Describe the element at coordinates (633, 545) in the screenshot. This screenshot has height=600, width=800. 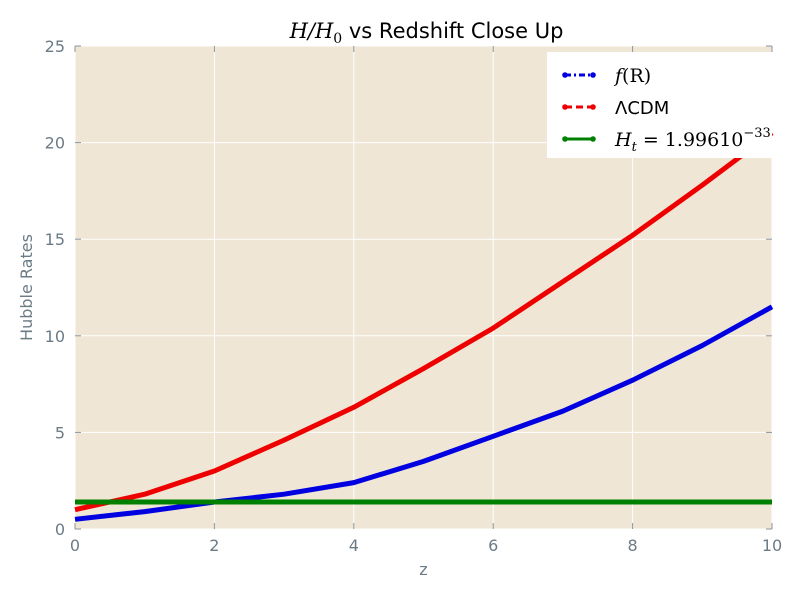
I see `x-tick-label: 8` at that location.